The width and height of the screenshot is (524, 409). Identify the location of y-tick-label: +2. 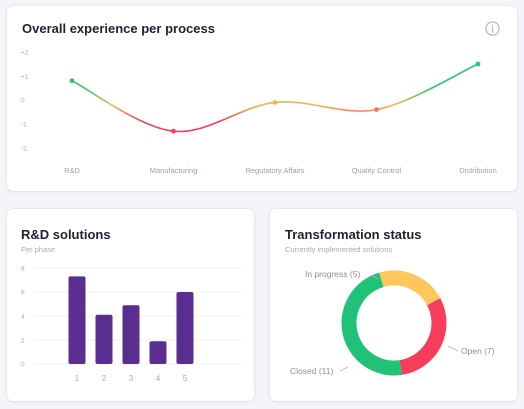
(25, 53).